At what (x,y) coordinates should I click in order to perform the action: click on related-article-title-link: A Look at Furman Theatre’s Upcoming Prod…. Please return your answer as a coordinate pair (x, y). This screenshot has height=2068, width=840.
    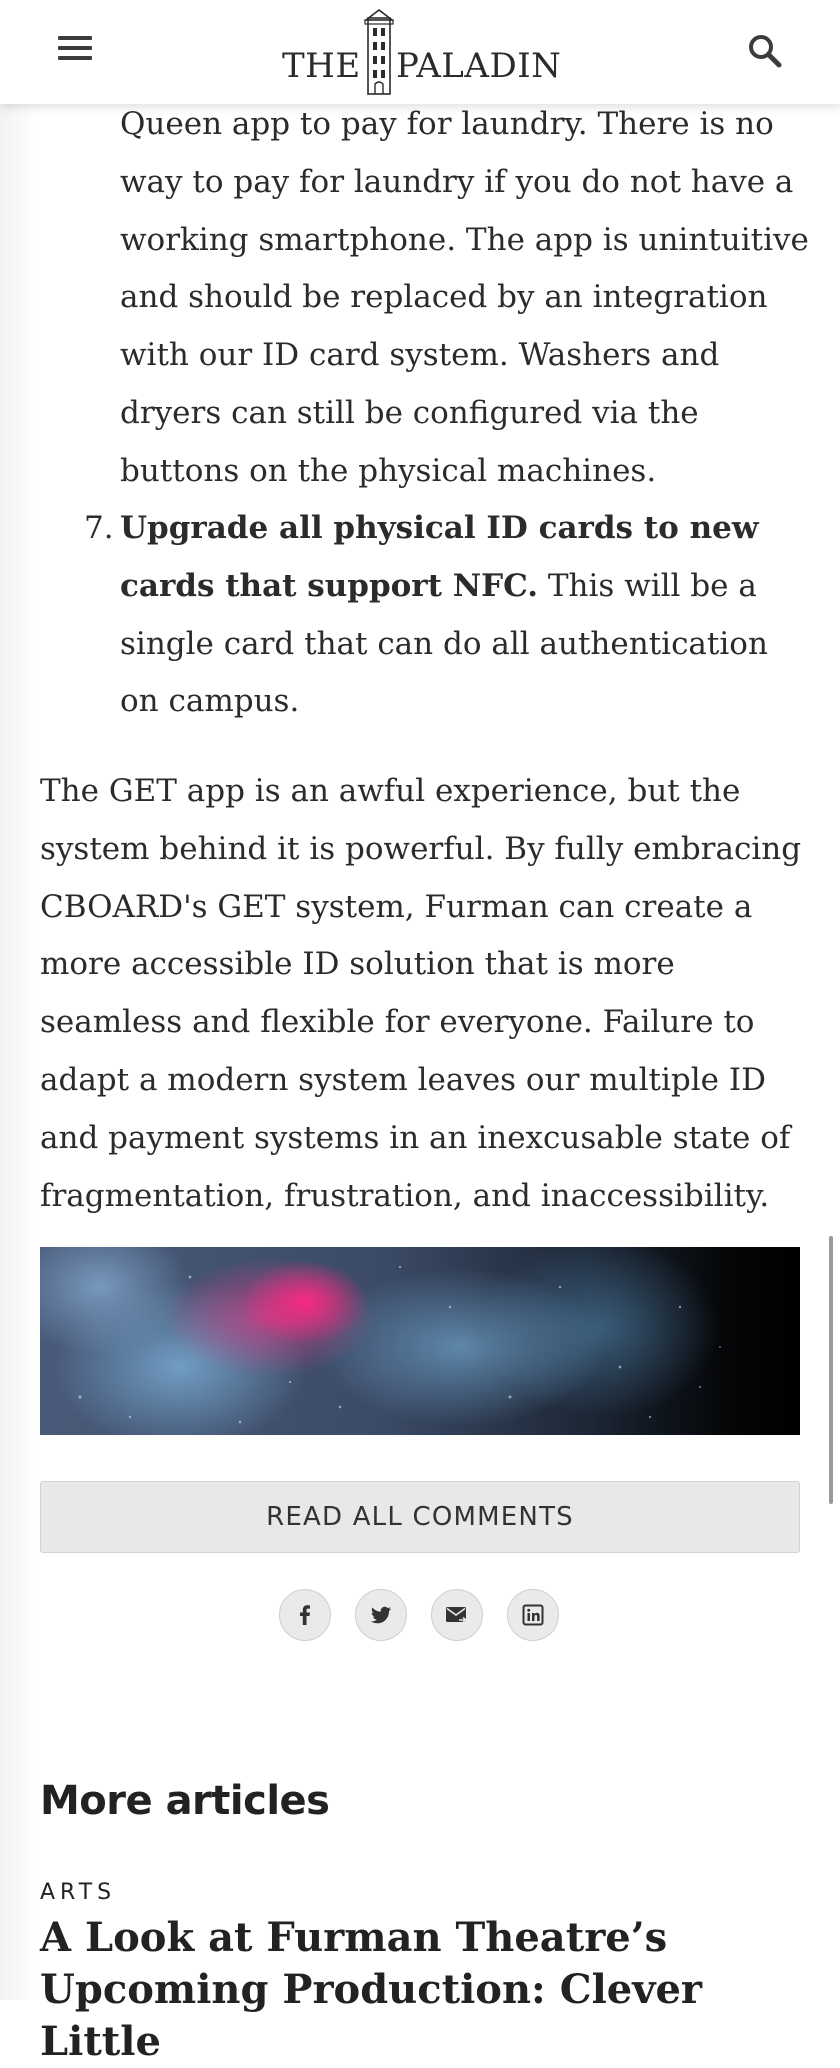
    Looking at the image, I should click on (371, 1989).